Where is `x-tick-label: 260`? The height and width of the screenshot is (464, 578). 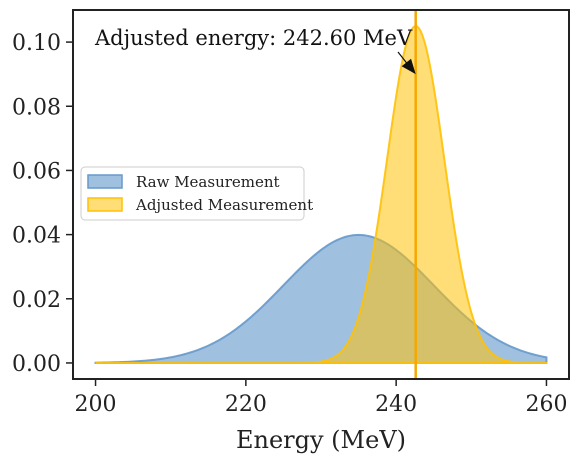 x-tick-label: 260 is located at coordinates (546, 404).